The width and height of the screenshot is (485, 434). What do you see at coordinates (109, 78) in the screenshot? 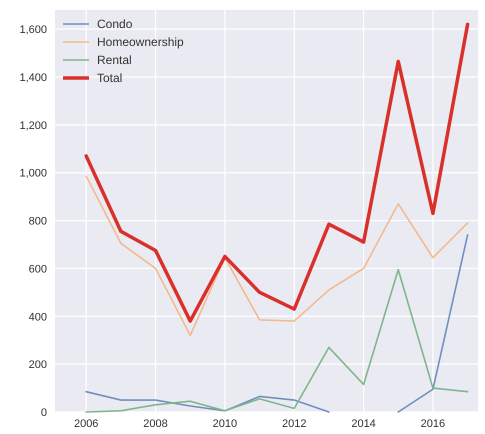
I see `legend-label: Total` at bounding box center [109, 78].